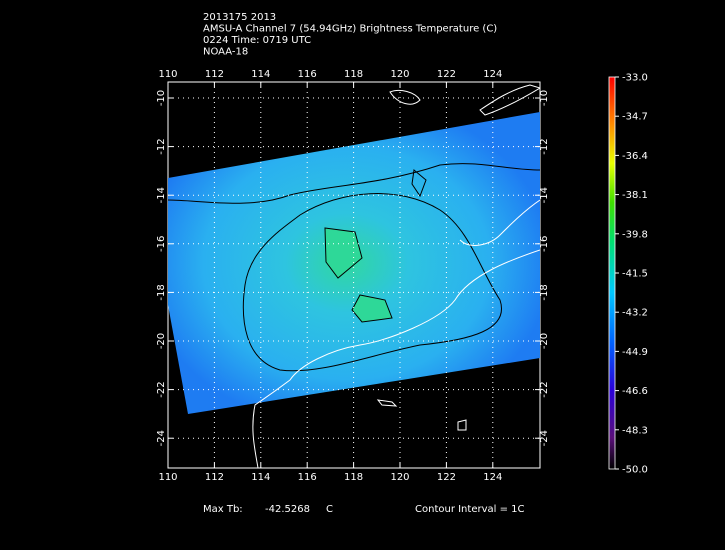  What do you see at coordinates (635, 430) in the screenshot?
I see `colorbar-label: -48.3` at bounding box center [635, 430].